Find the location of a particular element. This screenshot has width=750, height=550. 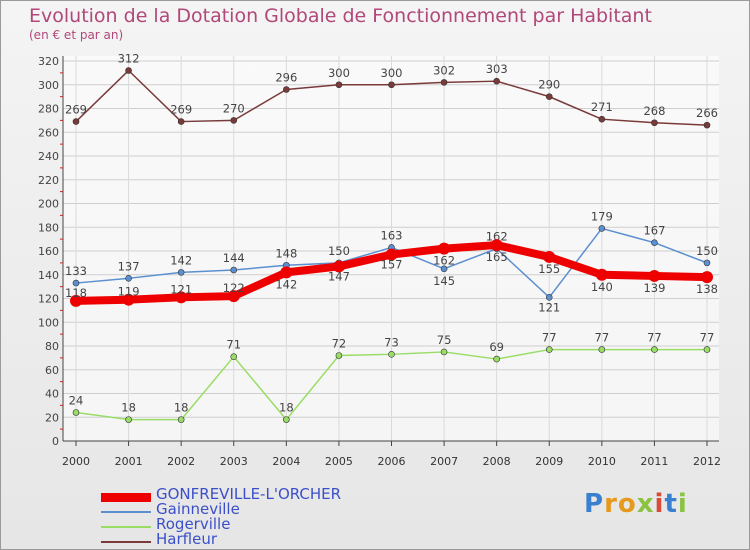

data-label: 270 is located at coordinates (234, 108).